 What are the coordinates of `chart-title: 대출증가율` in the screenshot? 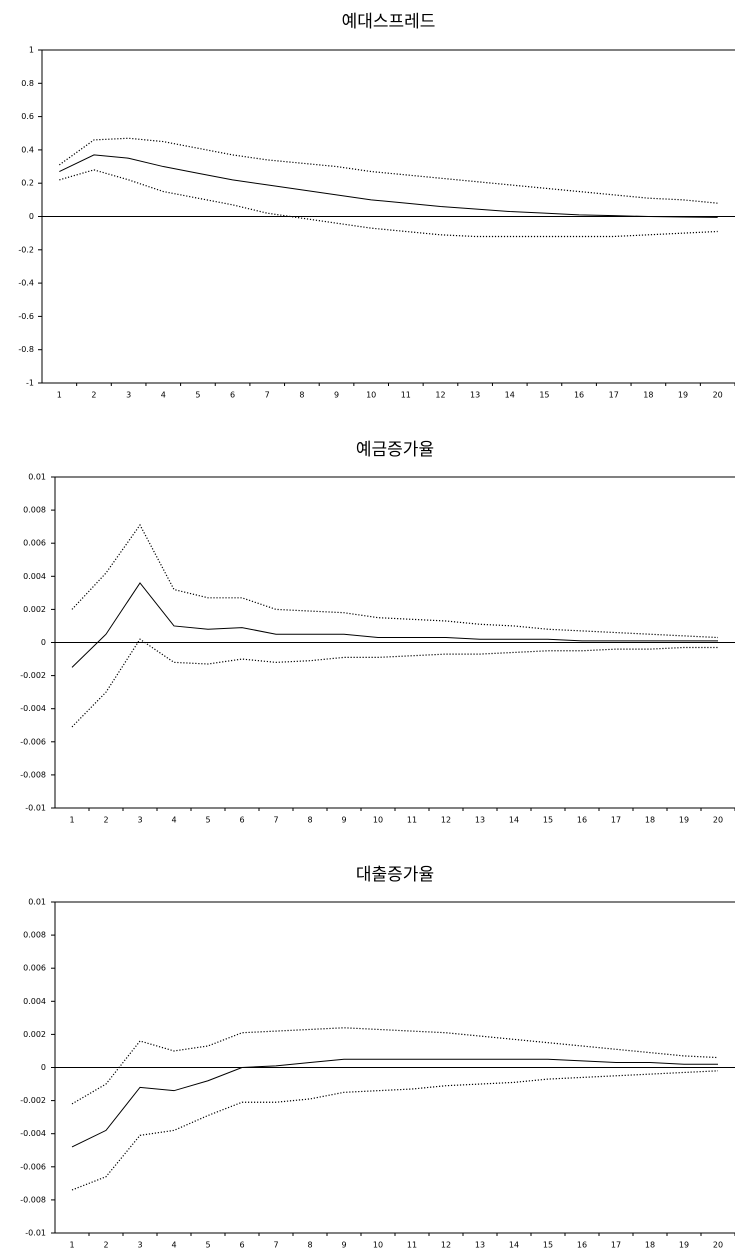 It's located at (395, 875).